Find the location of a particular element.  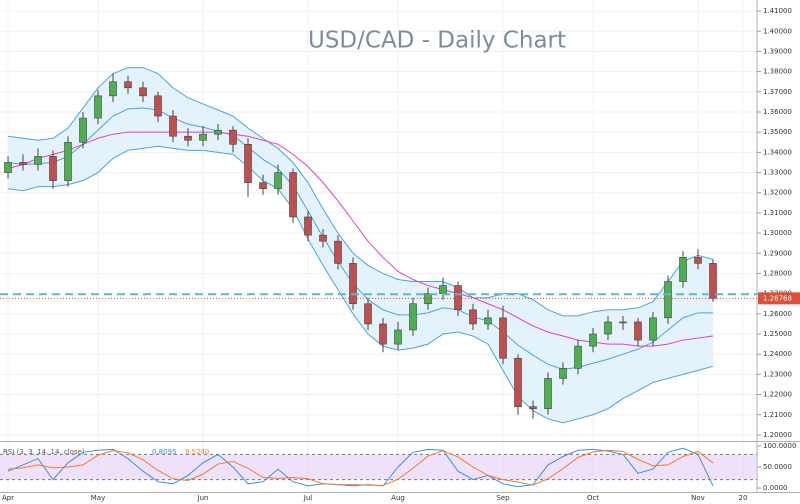

current-price-box is located at coordinates (779, 298).